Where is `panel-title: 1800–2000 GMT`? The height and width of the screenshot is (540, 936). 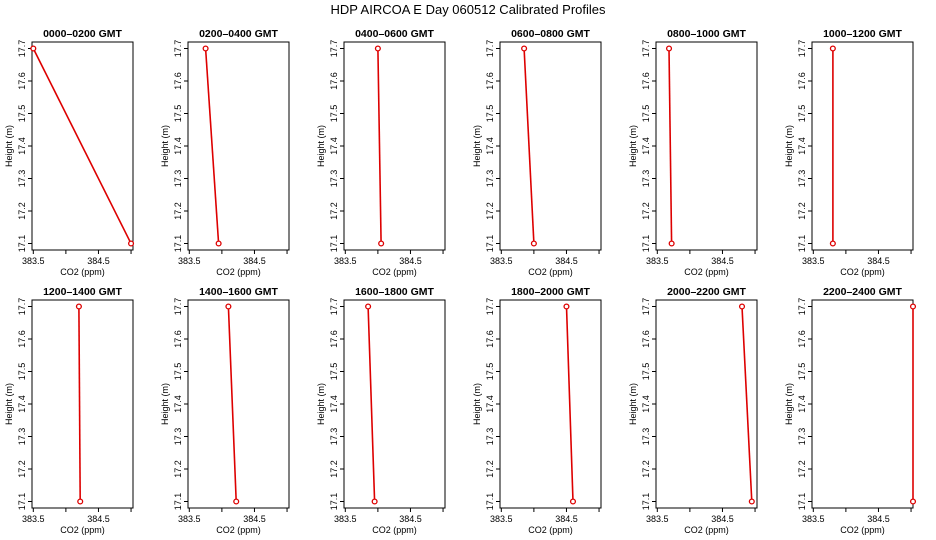 panel-title: 1800–2000 GMT is located at coordinates (550, 292).